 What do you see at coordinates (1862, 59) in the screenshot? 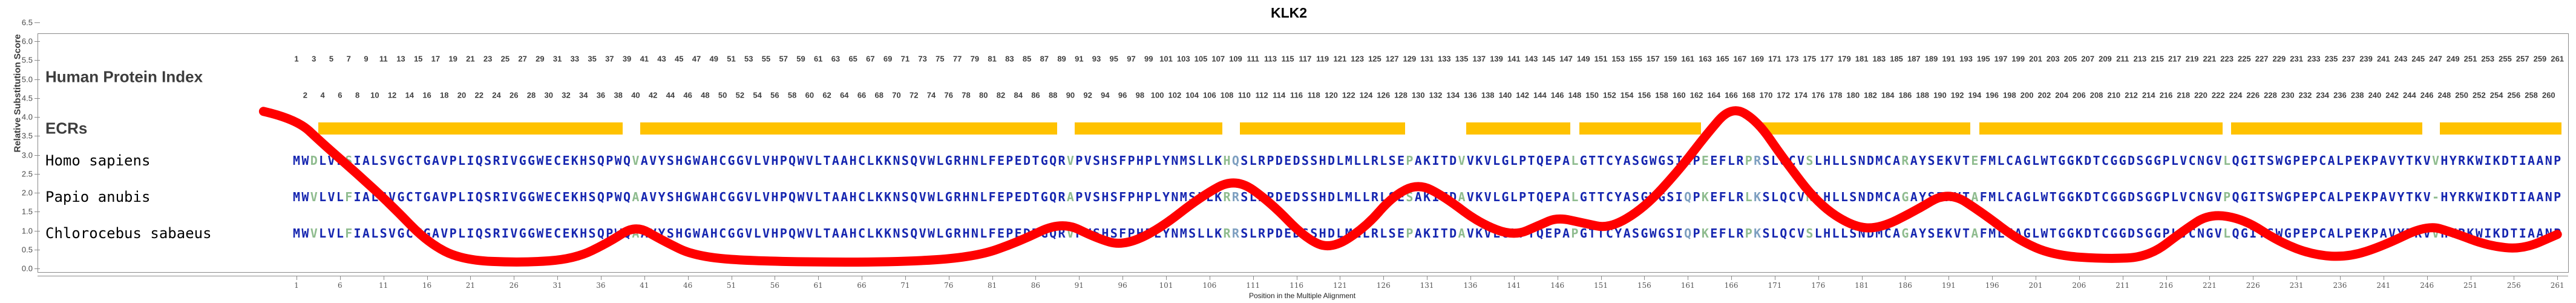
I see `protein-index-number: 181` at bounding box center [1862, 59].